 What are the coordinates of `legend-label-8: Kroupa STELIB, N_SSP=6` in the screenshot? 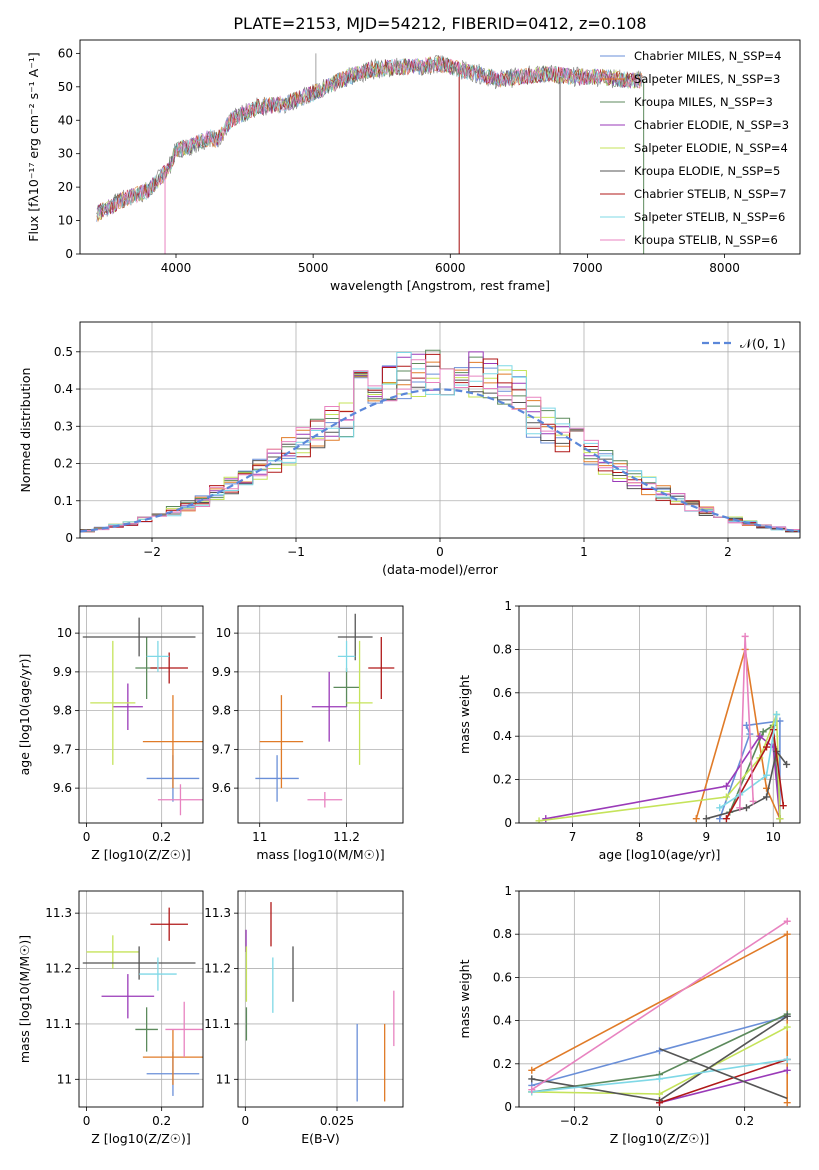 It's located at (706, 240).